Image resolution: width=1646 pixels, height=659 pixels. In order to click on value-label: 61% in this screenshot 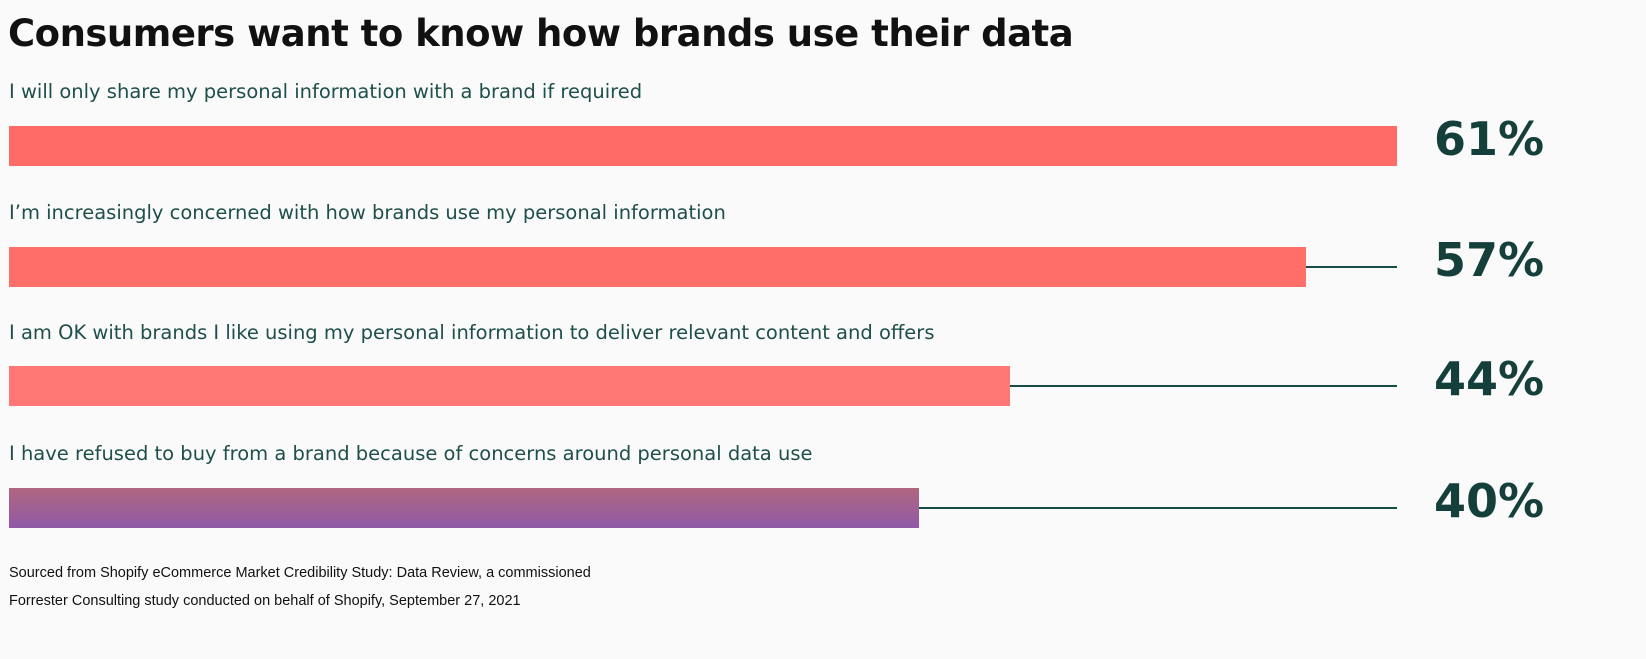, I will do `click(1489, 139)`.